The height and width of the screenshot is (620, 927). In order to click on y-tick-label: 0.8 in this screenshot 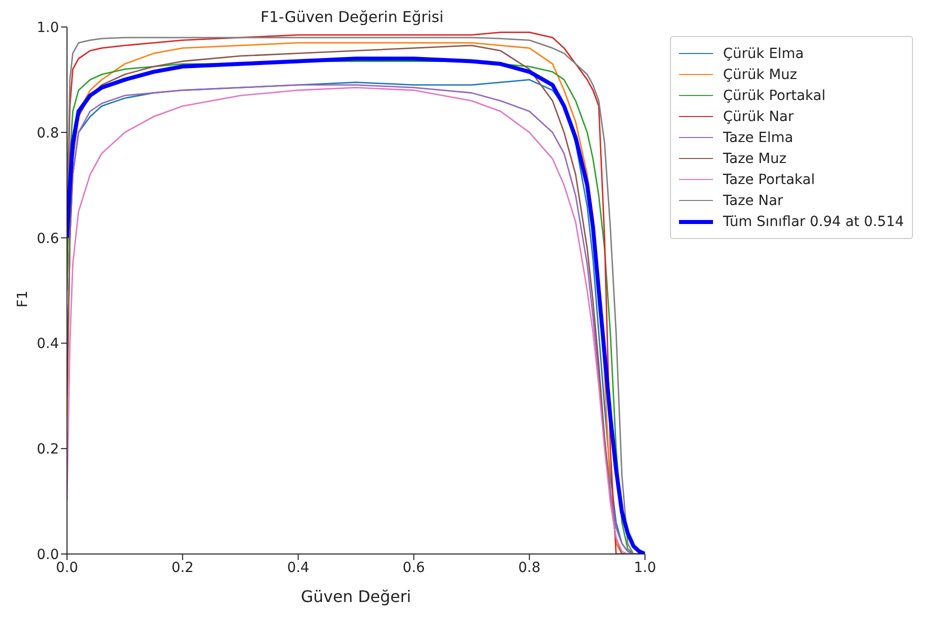, I will do `click(47, 133)`.